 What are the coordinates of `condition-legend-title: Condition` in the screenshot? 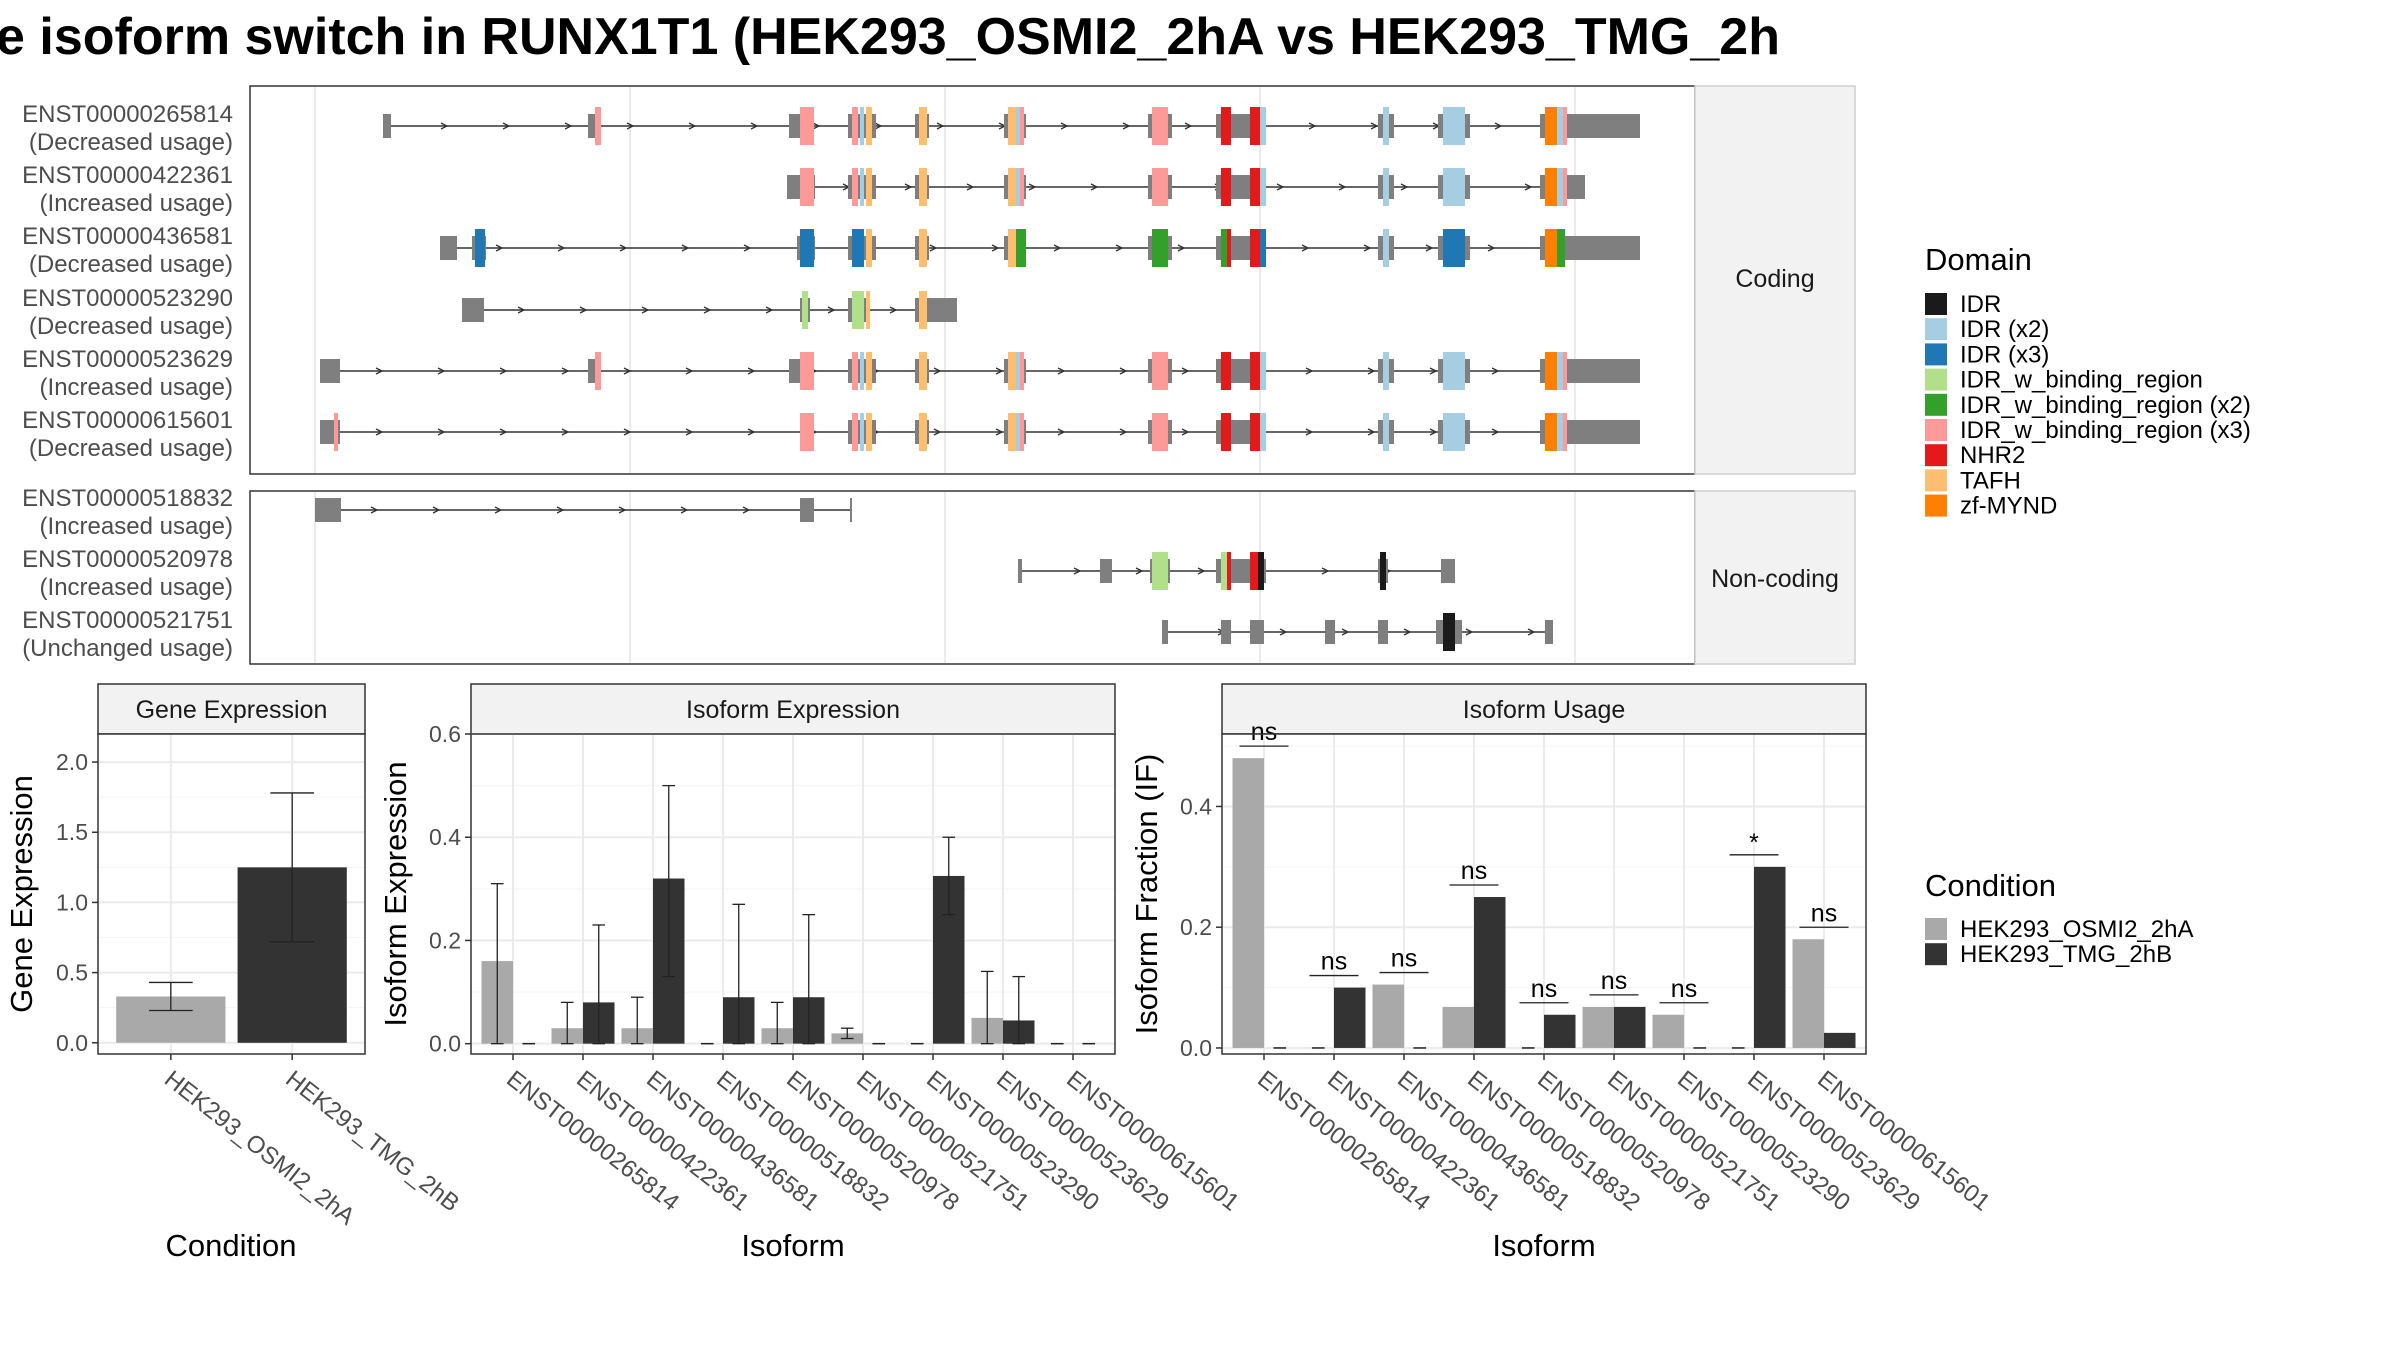 It's located at (1990, 885).